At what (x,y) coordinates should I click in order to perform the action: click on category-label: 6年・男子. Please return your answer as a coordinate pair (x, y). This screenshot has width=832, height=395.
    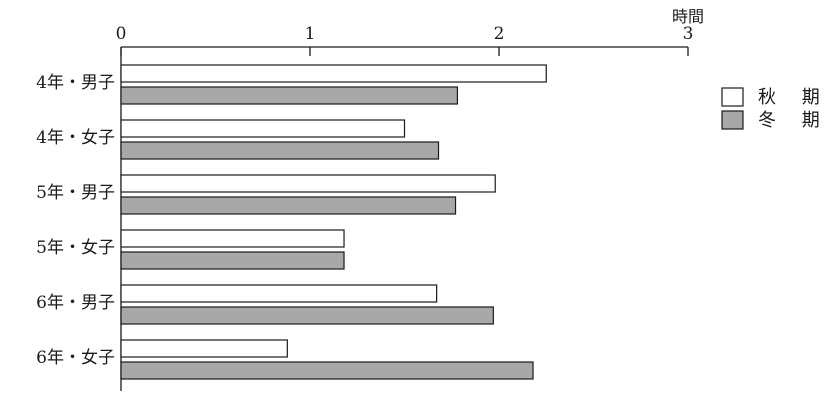
    Looking at the image, I should click on (75, 303).